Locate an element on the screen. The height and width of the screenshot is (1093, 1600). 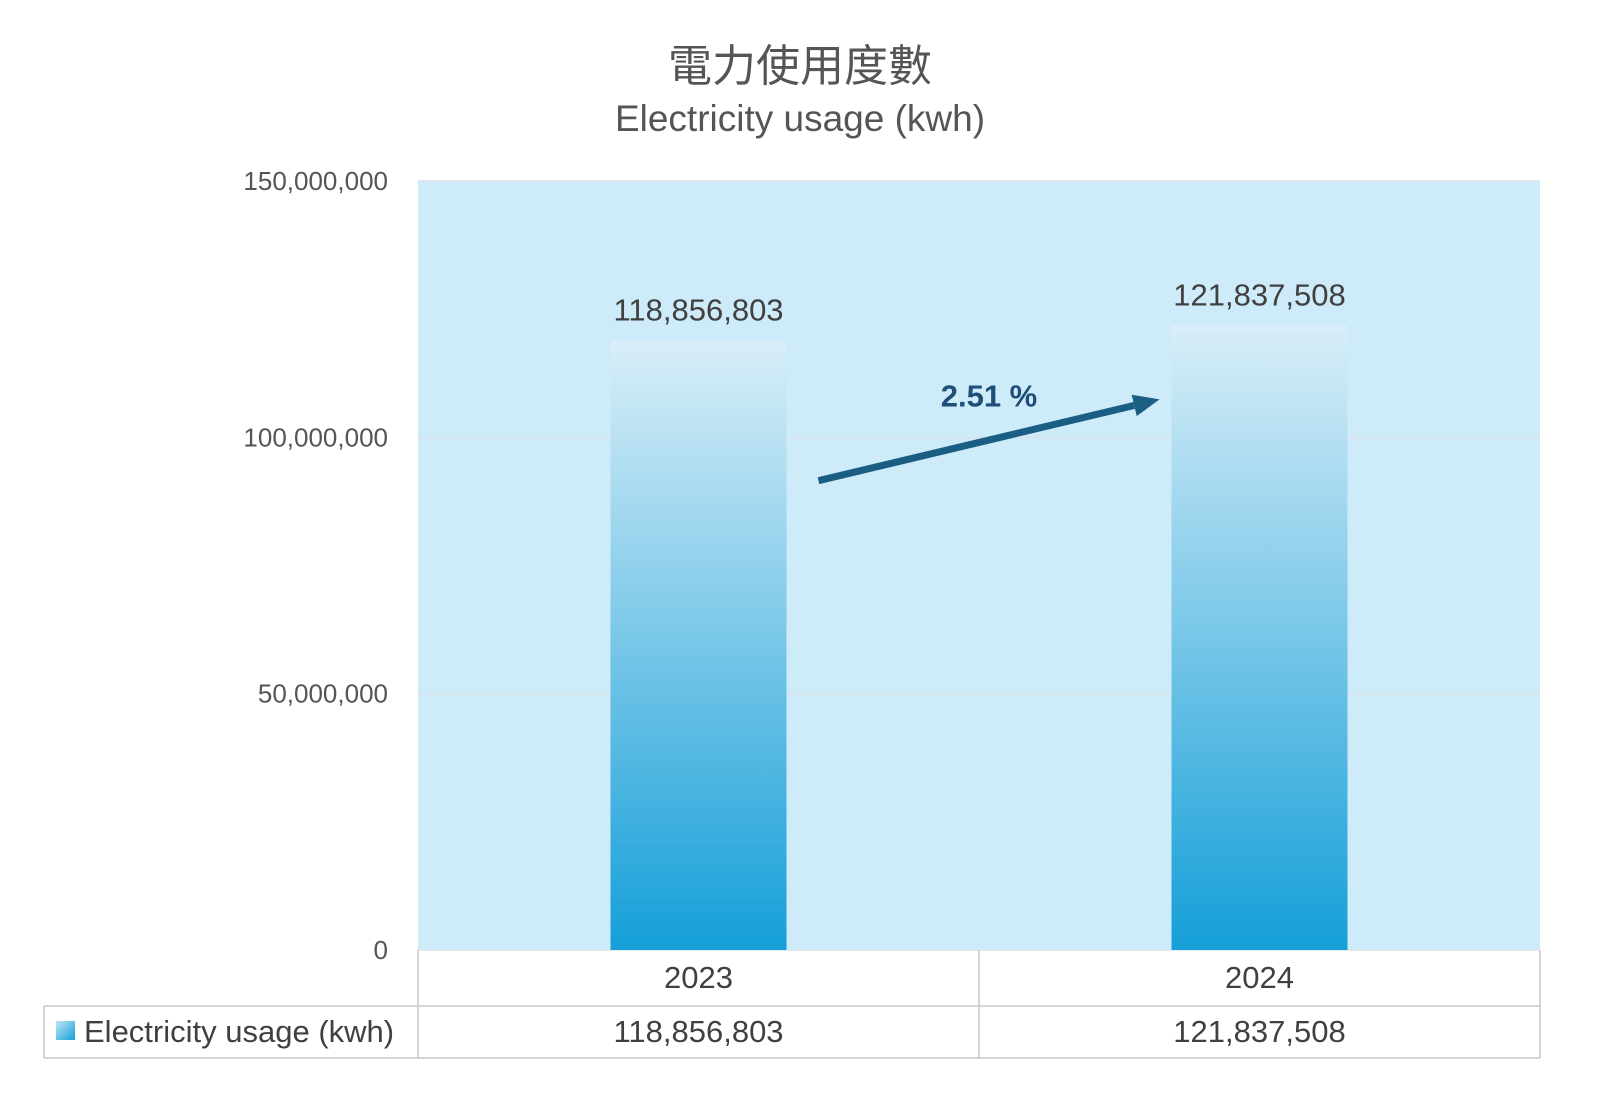
bar-2023 is located at coordinates (698, 645).